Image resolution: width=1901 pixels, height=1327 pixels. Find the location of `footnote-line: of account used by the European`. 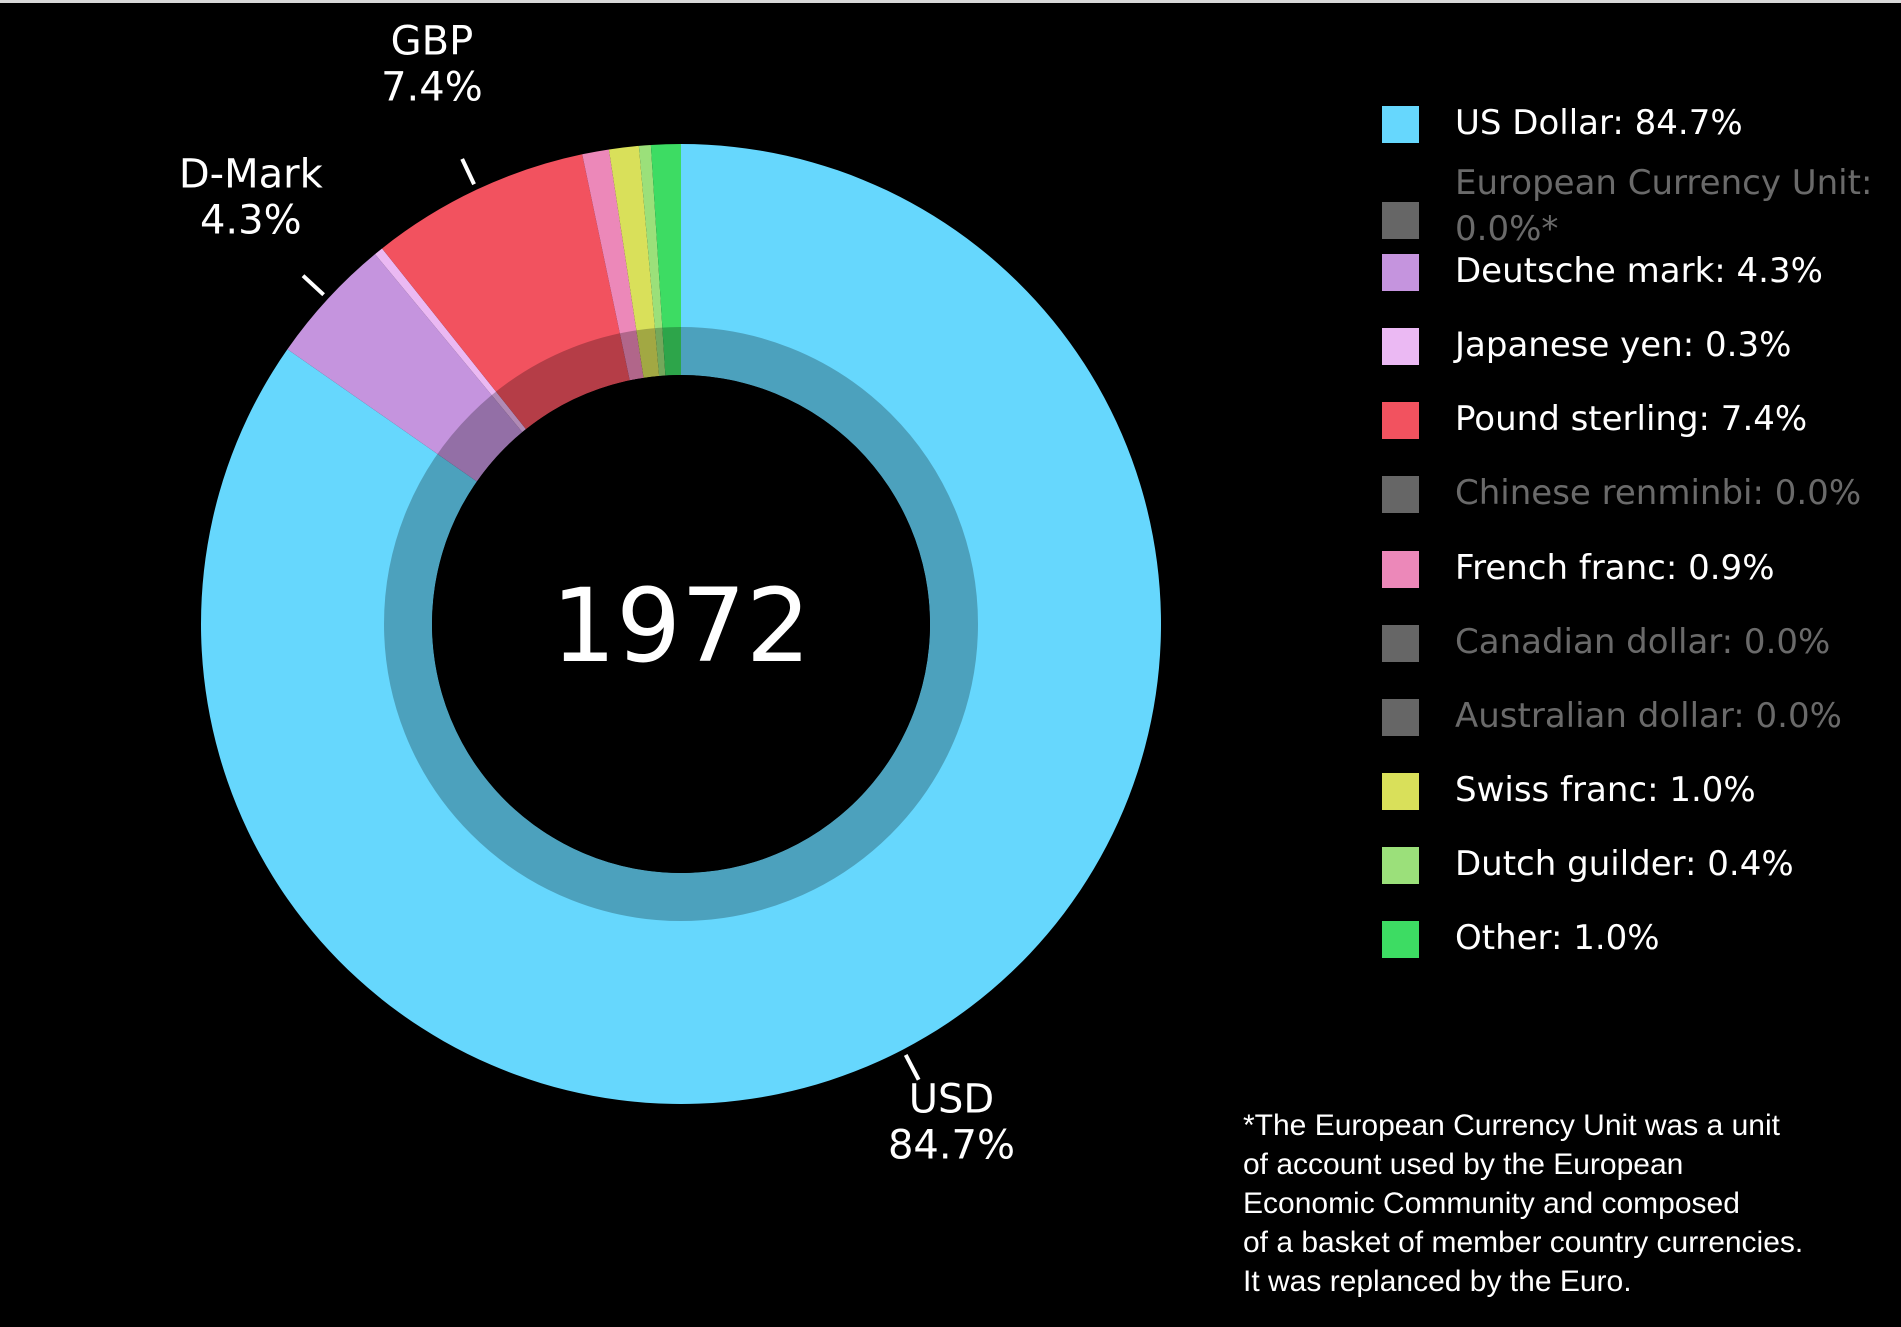

footnote-line: of account used by the European is located at coordinates (1463, 1164).